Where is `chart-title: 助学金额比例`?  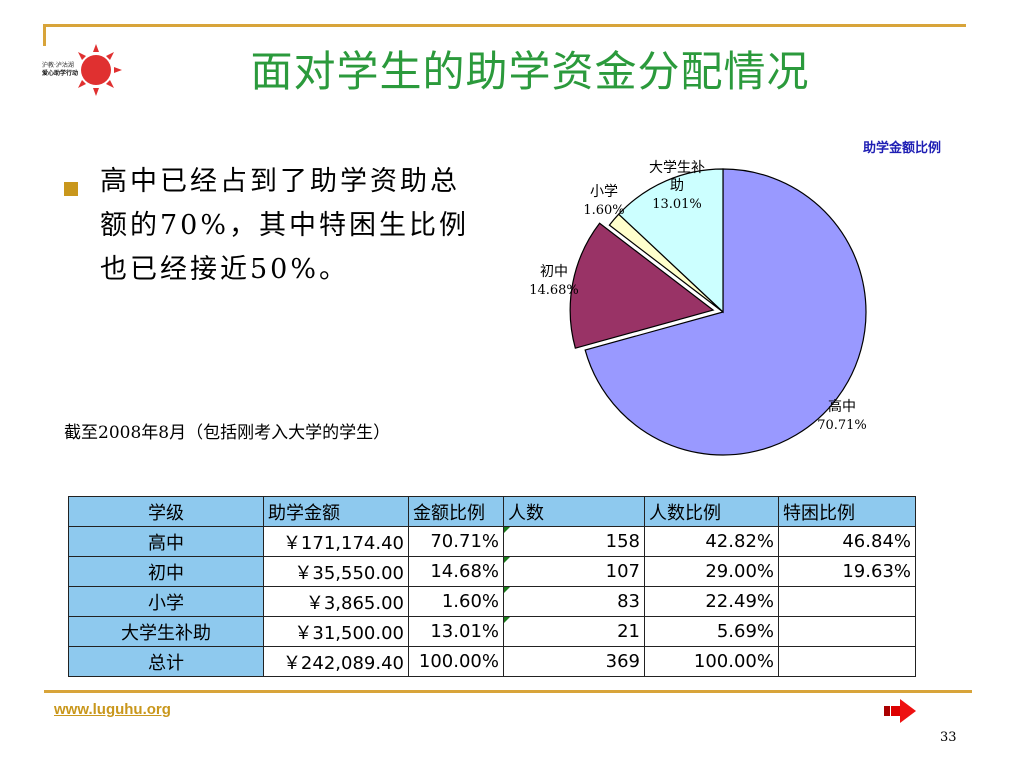 chart-title: 助学金额比例 is located at coordinates (902, 148).